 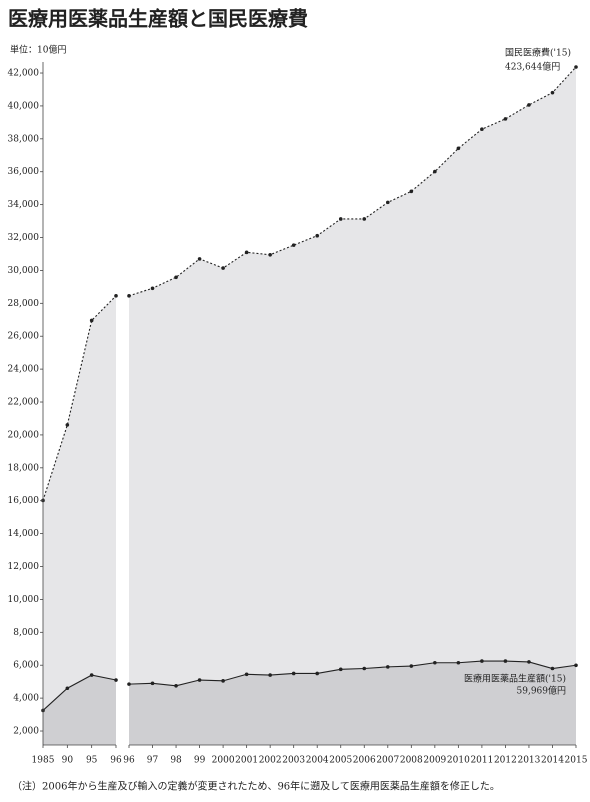 What do you see at coordinates (24, 567) in the screenshot?
I see `y-tick-label: 12,000` at bounding box center [24, 567].